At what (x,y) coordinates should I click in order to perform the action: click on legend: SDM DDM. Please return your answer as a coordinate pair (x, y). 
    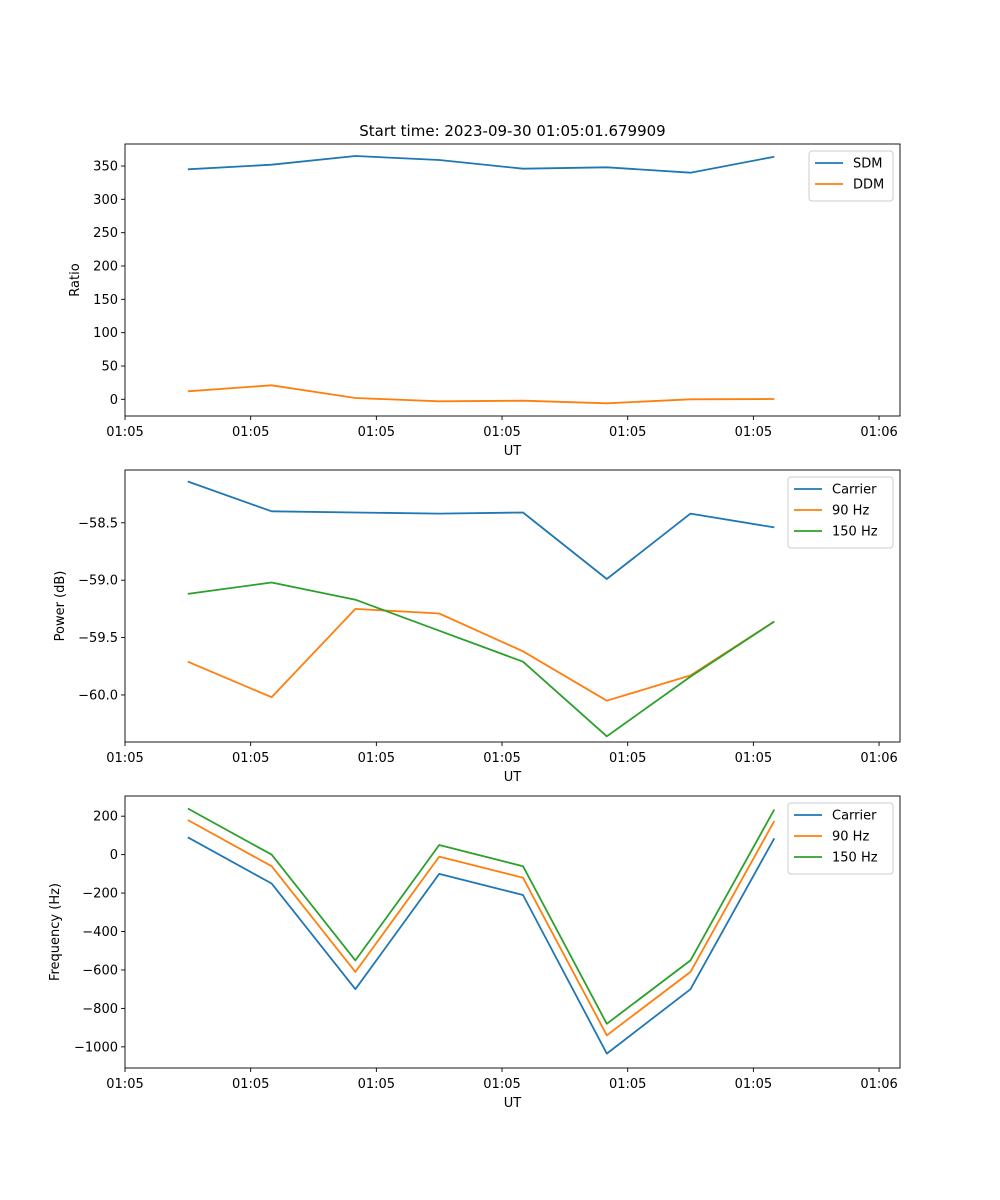
    Looking at the image, I should click on (851, 176).